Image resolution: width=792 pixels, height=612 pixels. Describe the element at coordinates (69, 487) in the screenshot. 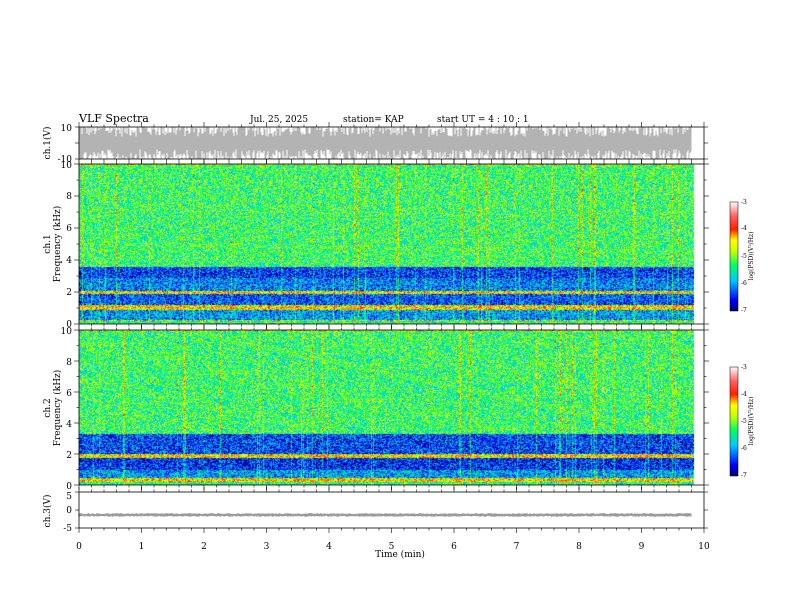

I see `ch2-ytick-0: 0` at that location.